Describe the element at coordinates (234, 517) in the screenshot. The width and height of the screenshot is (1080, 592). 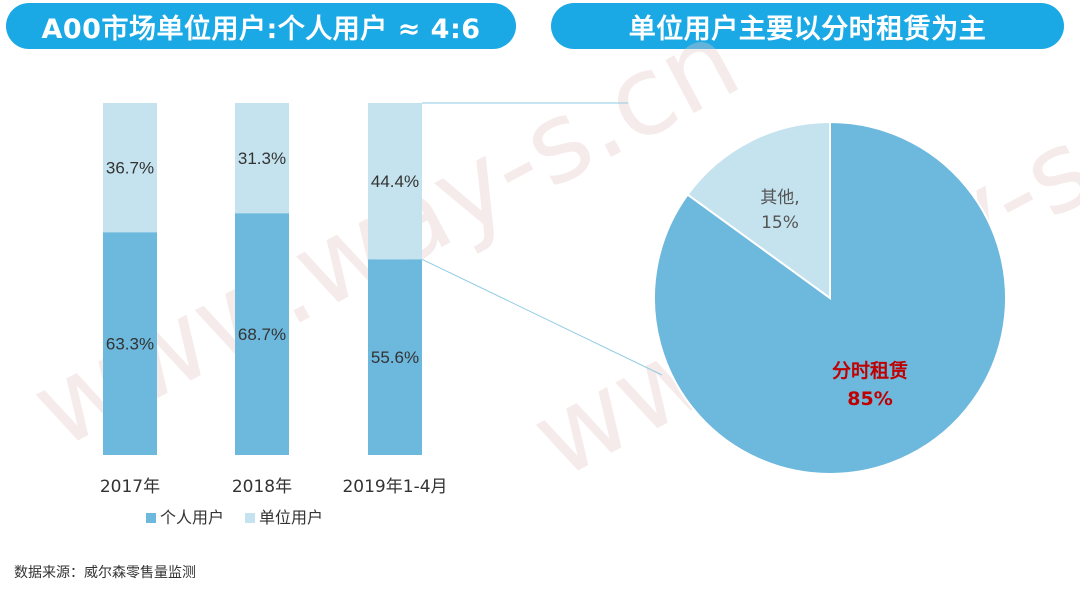
I see `legend: 个人用户 单位用户` at that location.